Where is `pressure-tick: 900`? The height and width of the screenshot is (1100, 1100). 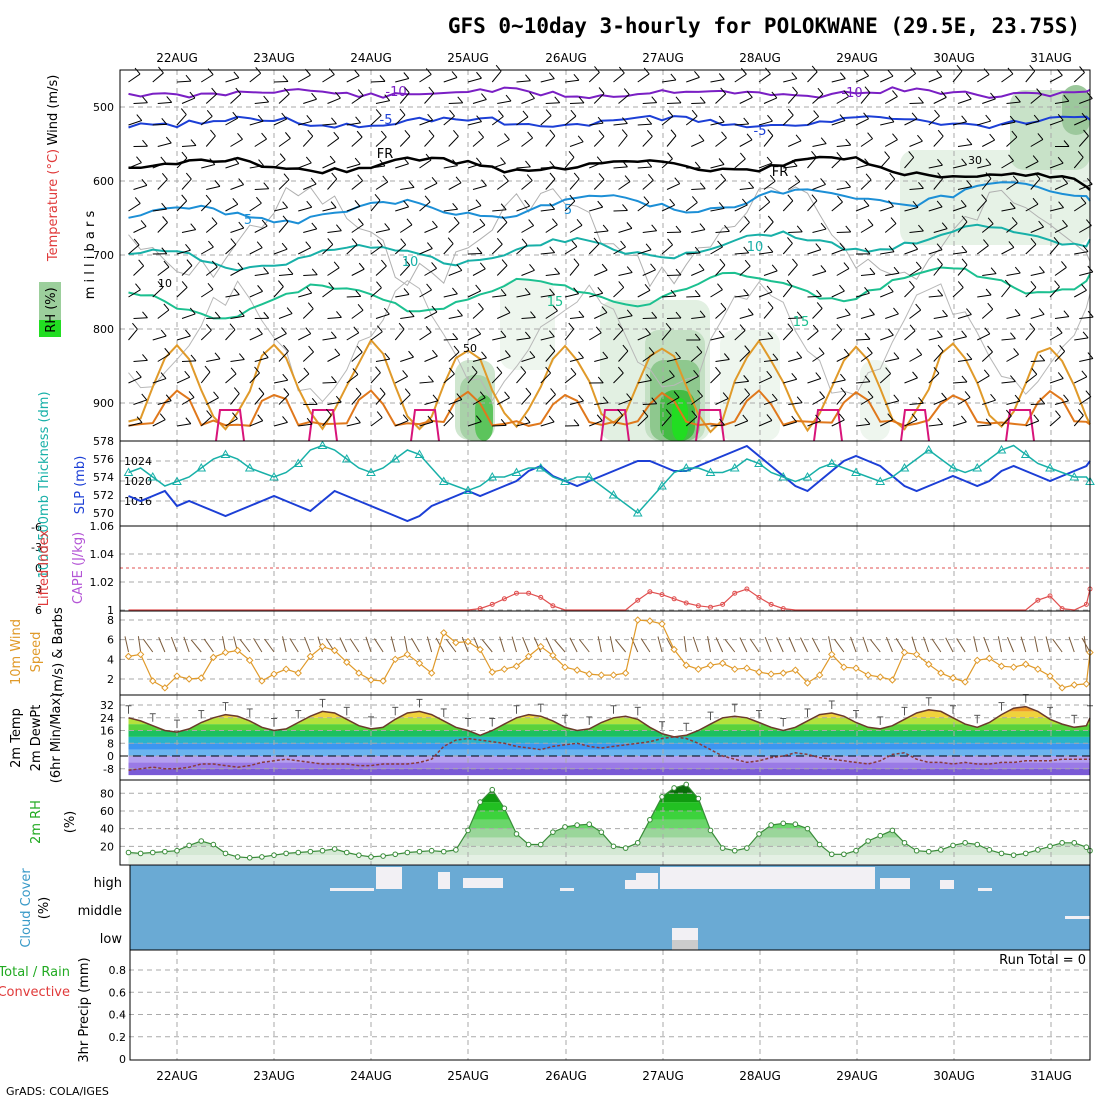 pressure-tick: 900 is located at coordinates (103, 403).